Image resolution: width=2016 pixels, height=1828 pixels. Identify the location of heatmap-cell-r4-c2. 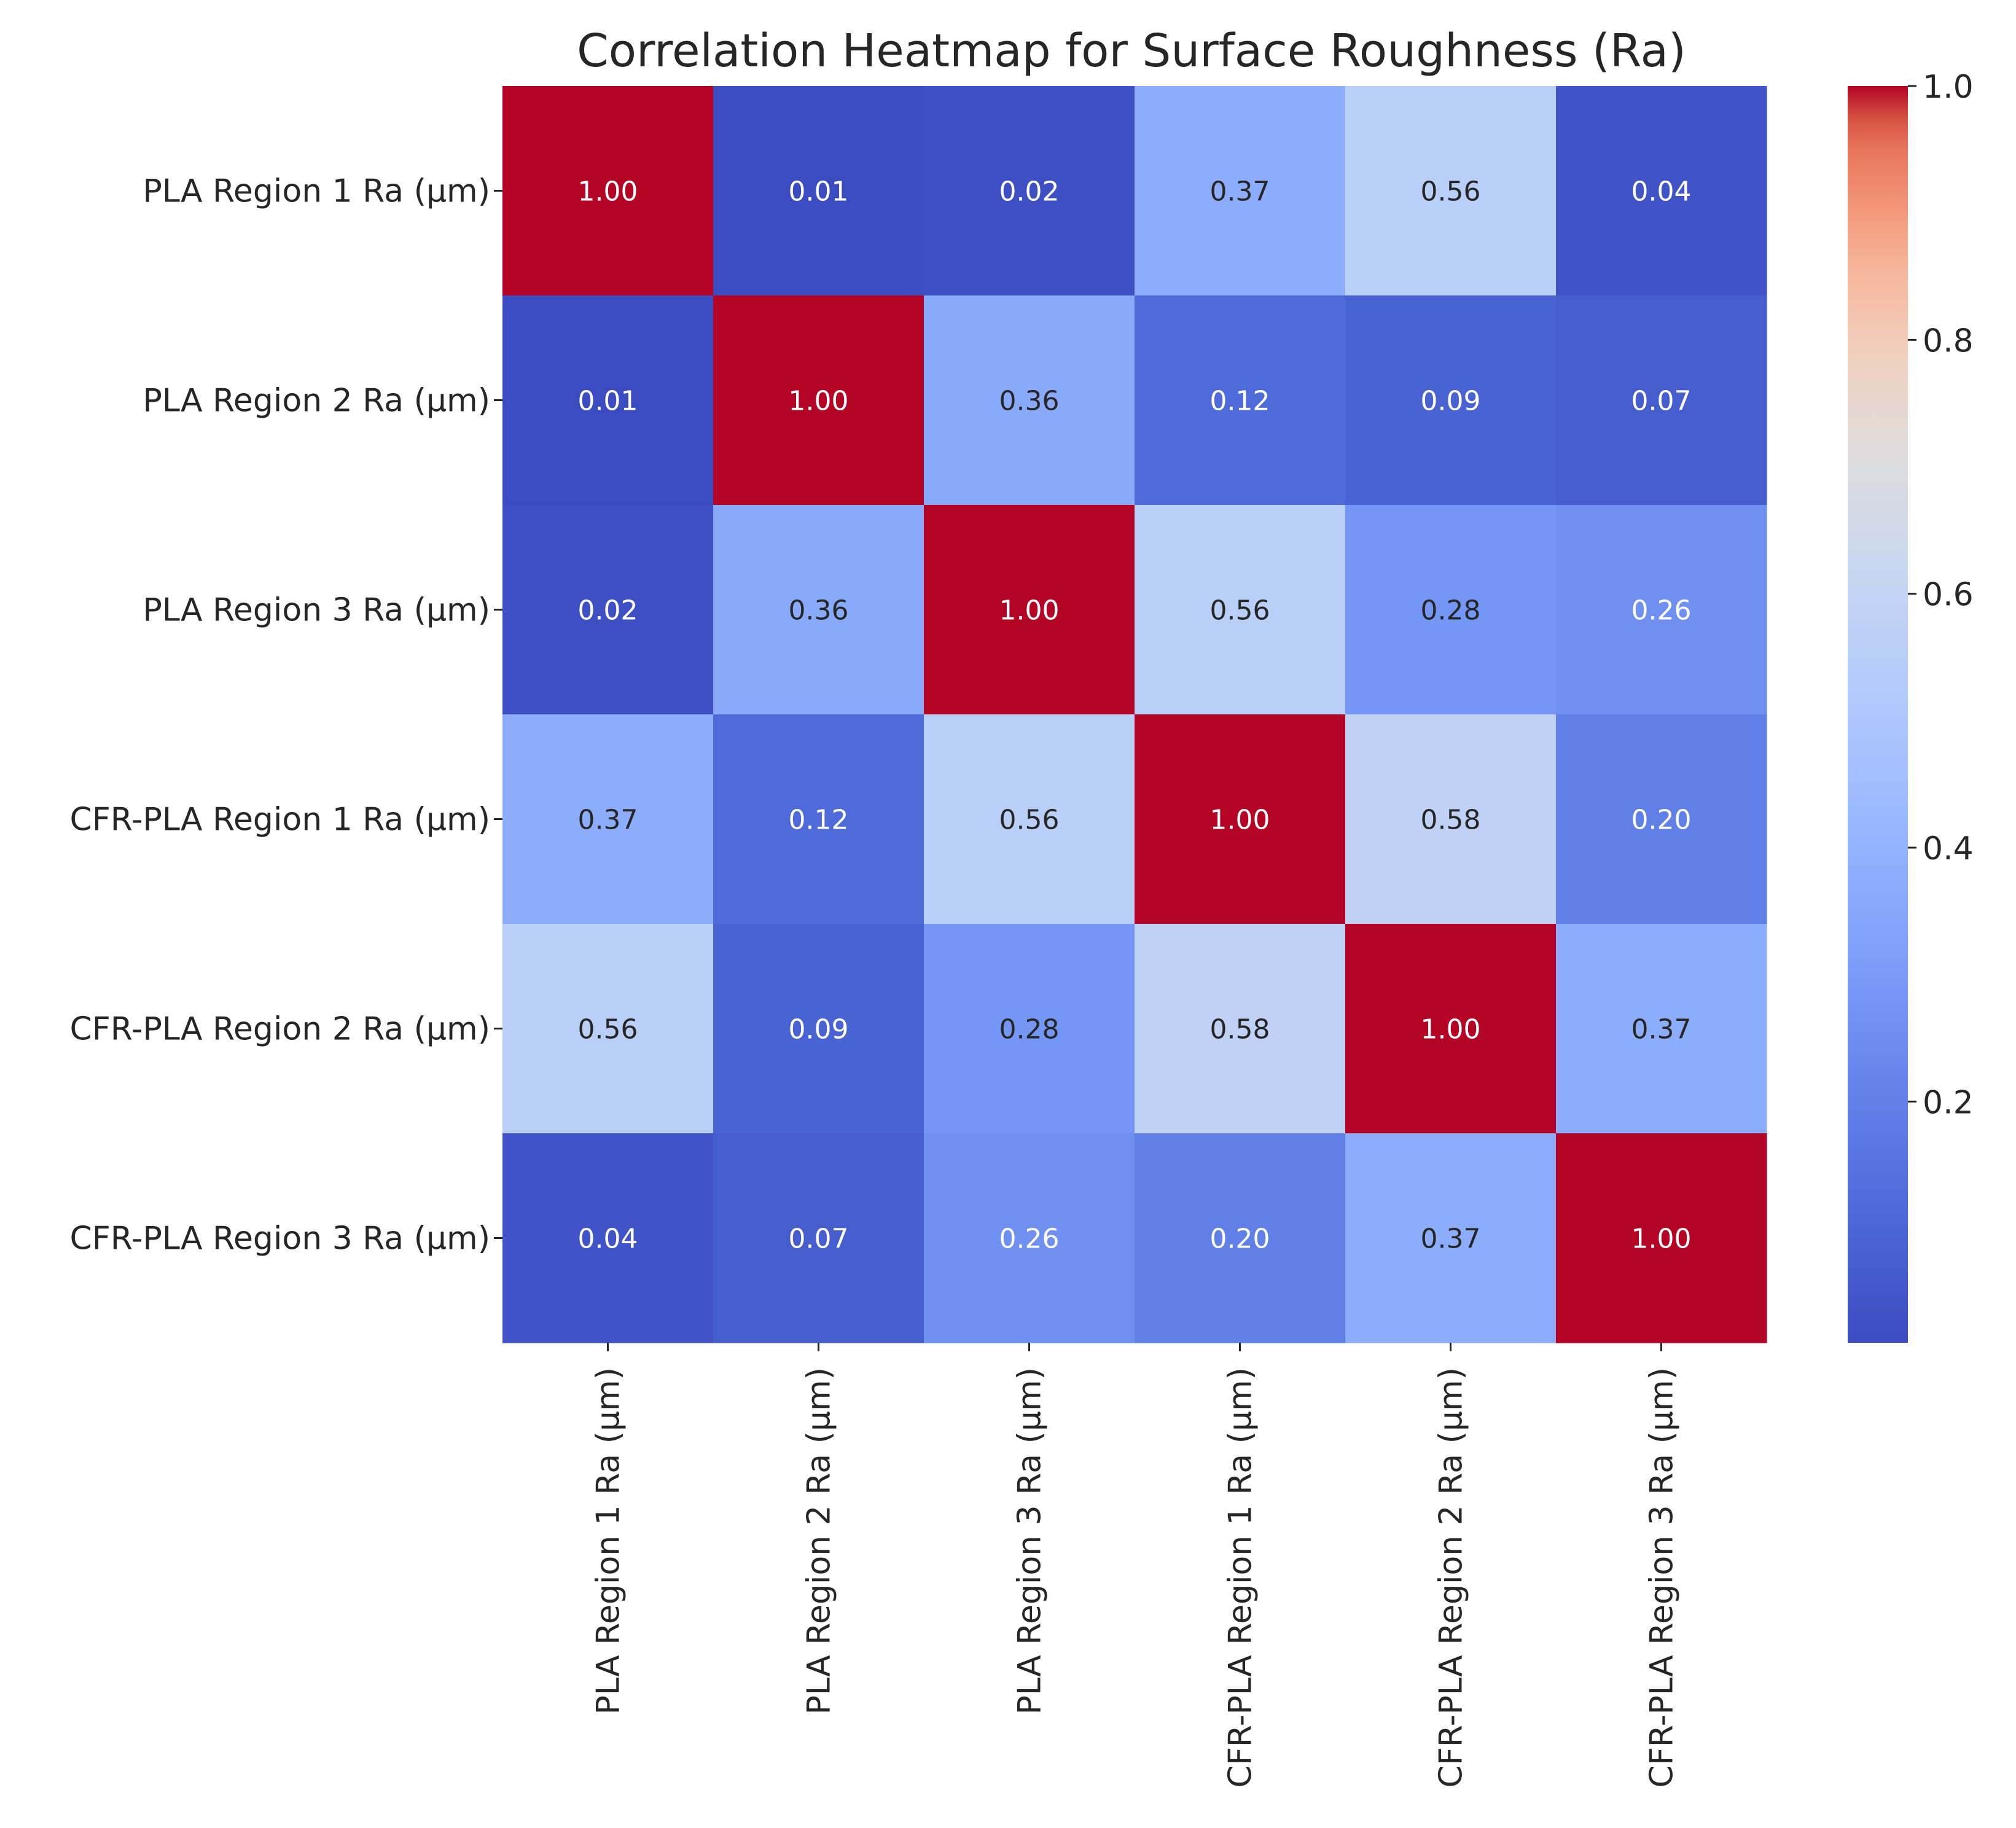
(818, 819).